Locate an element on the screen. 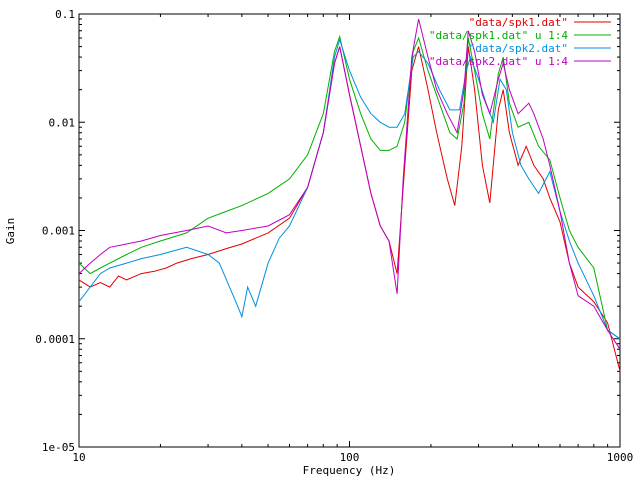 This screenshot has width=640, height=480. x-tick-label: 100 is located at coordinates (350, 457).